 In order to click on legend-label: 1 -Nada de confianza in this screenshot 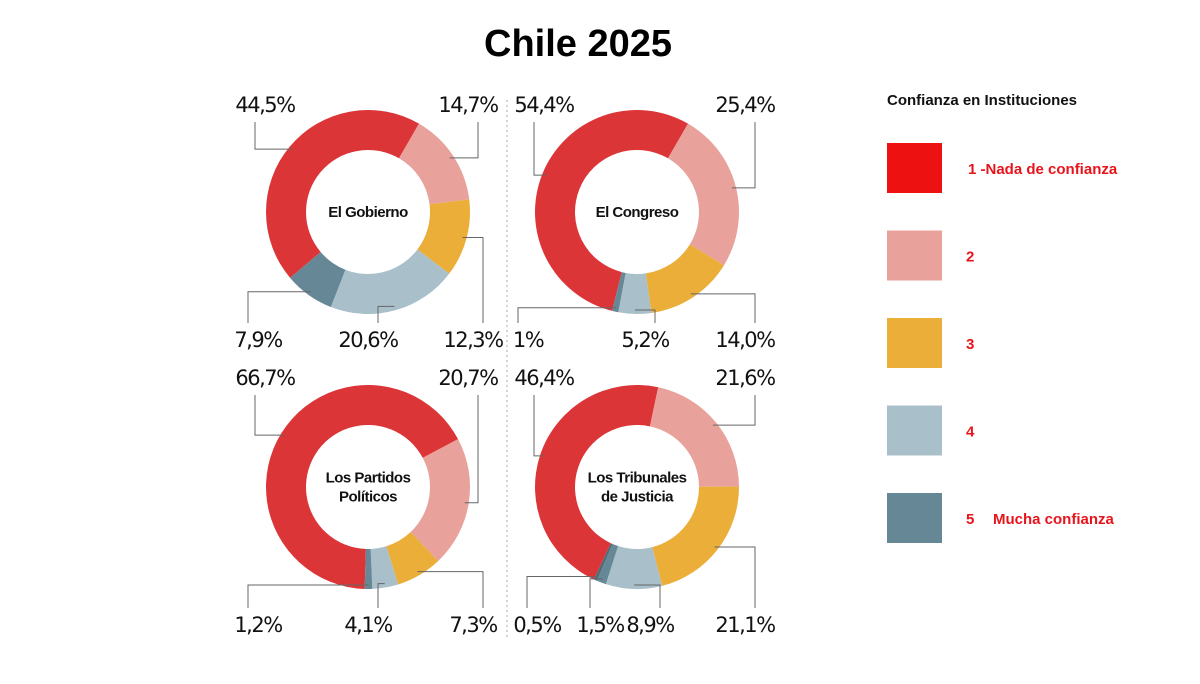, I will do `click(1043, 169)`.